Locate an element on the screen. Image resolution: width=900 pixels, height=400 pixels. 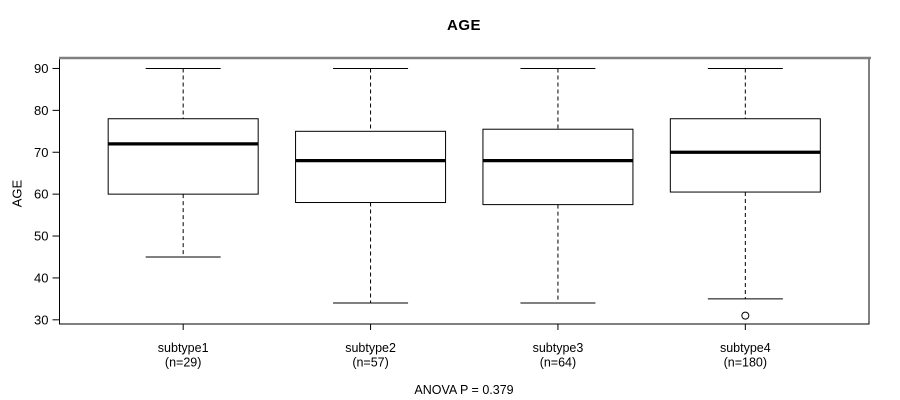
y-tick-label: 30 is located at coordinates (41, 319).